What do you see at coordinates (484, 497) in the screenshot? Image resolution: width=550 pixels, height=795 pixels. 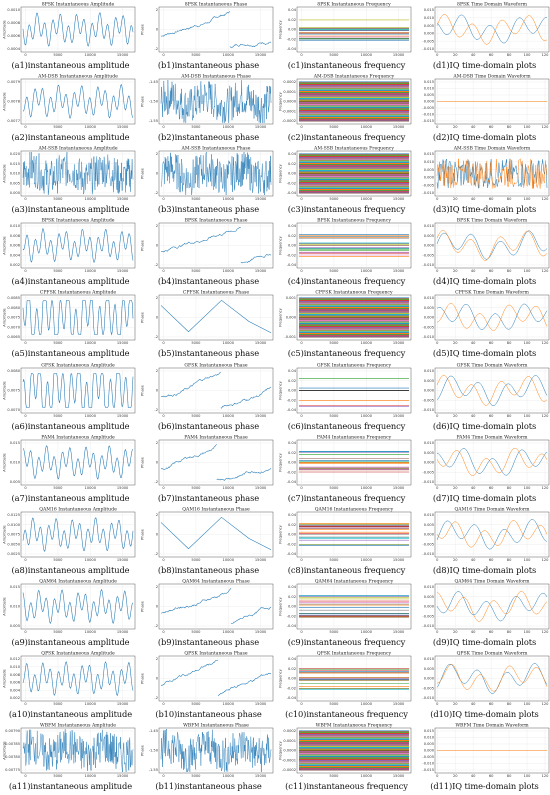 I see `subplot-caption: (d7)IQ time-domain plots` at bounding box center [484, 497].